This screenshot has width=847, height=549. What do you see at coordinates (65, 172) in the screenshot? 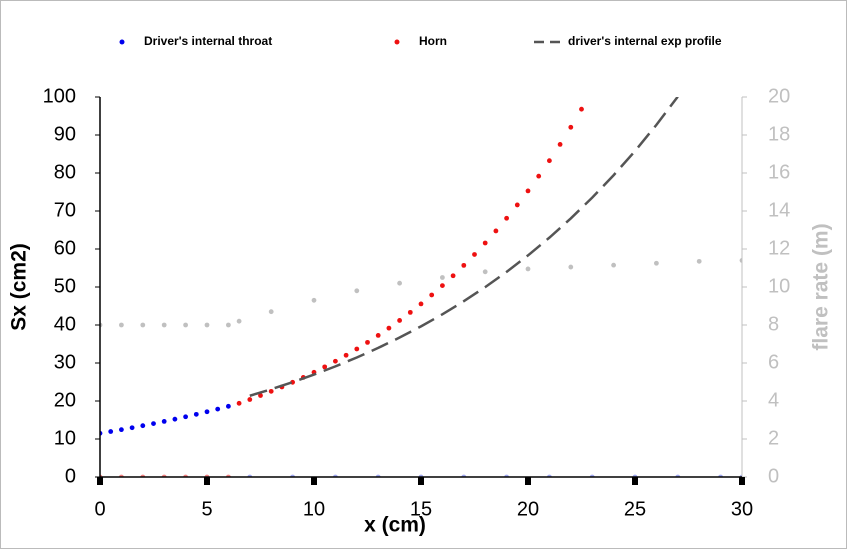
I see `y-tick-label: 80` at bounding box center [65, 172].